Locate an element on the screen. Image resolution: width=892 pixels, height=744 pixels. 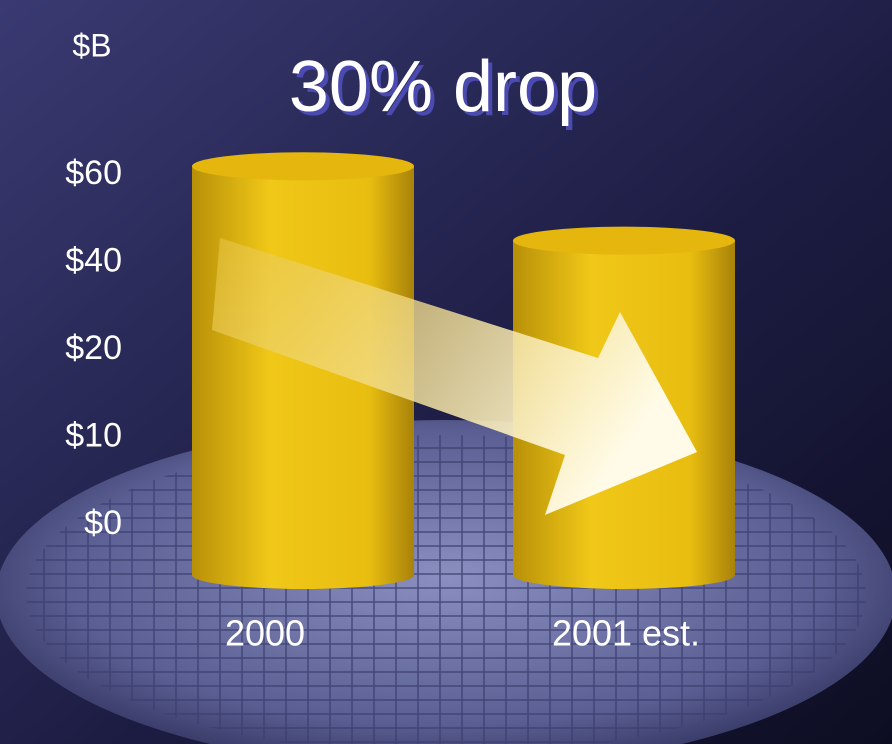
x-tick-label: 2000 is located at coordinates (265, 633).